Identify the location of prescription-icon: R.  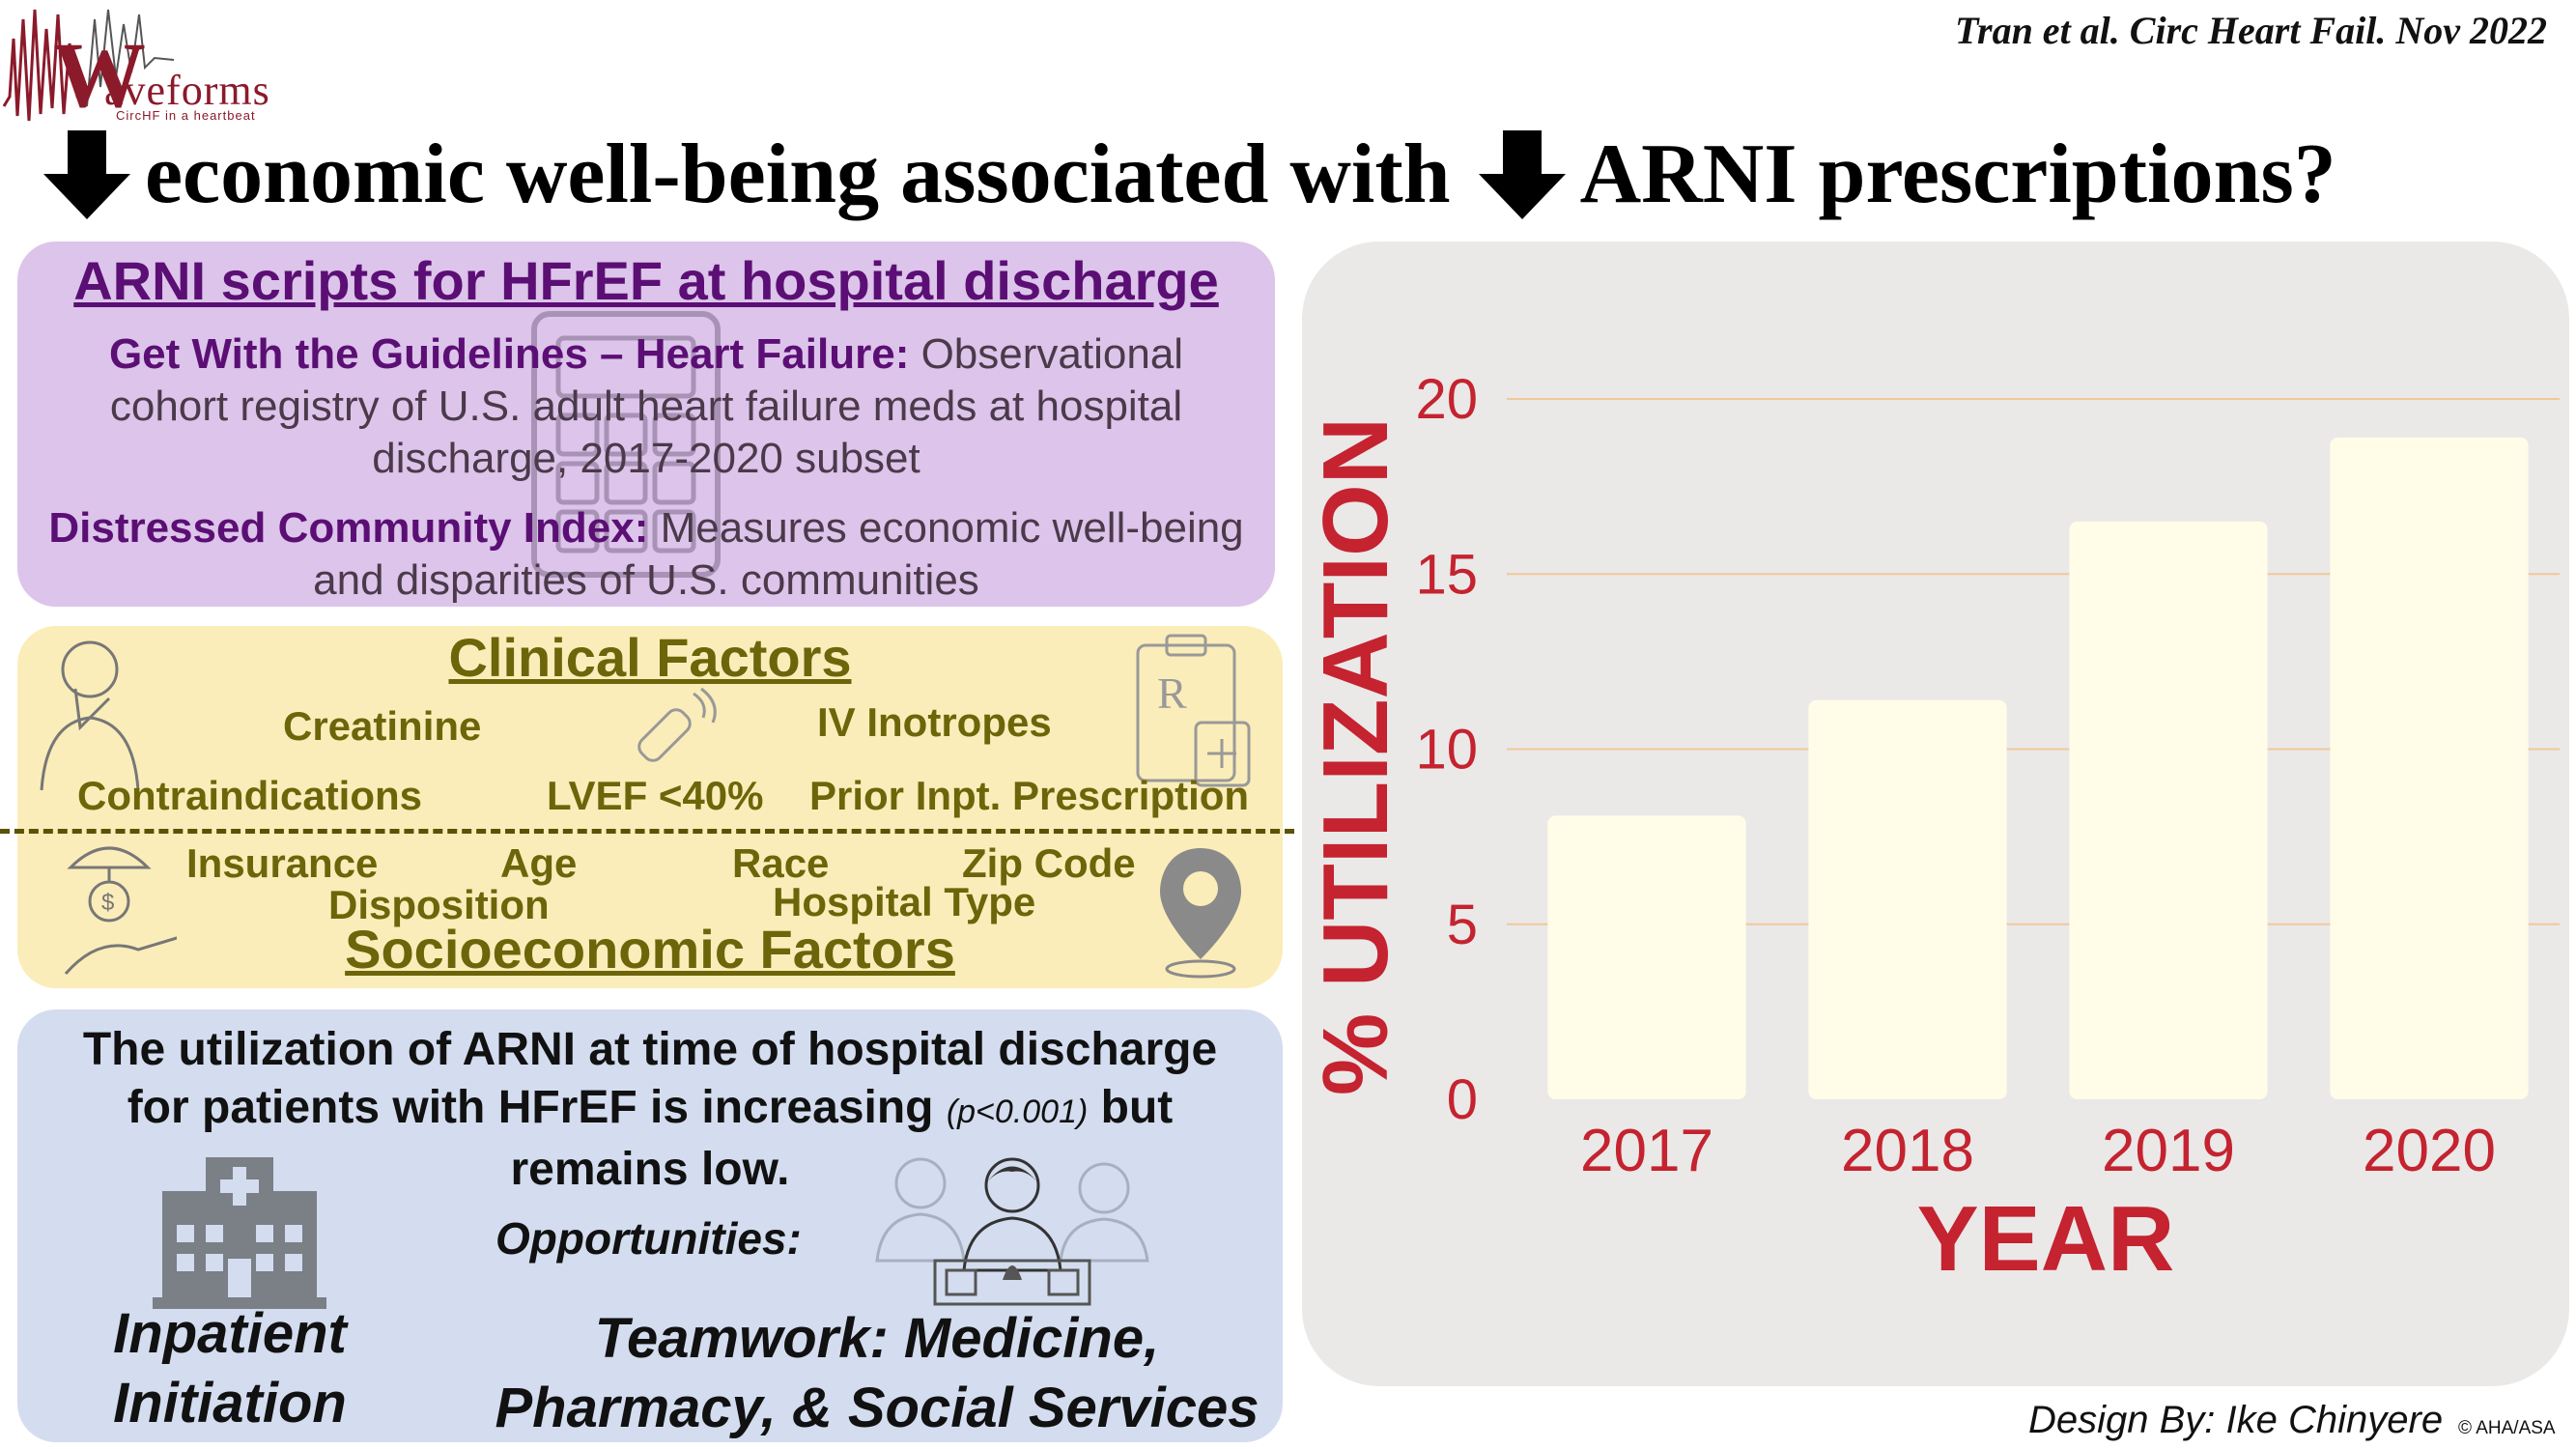
(1193, 710).